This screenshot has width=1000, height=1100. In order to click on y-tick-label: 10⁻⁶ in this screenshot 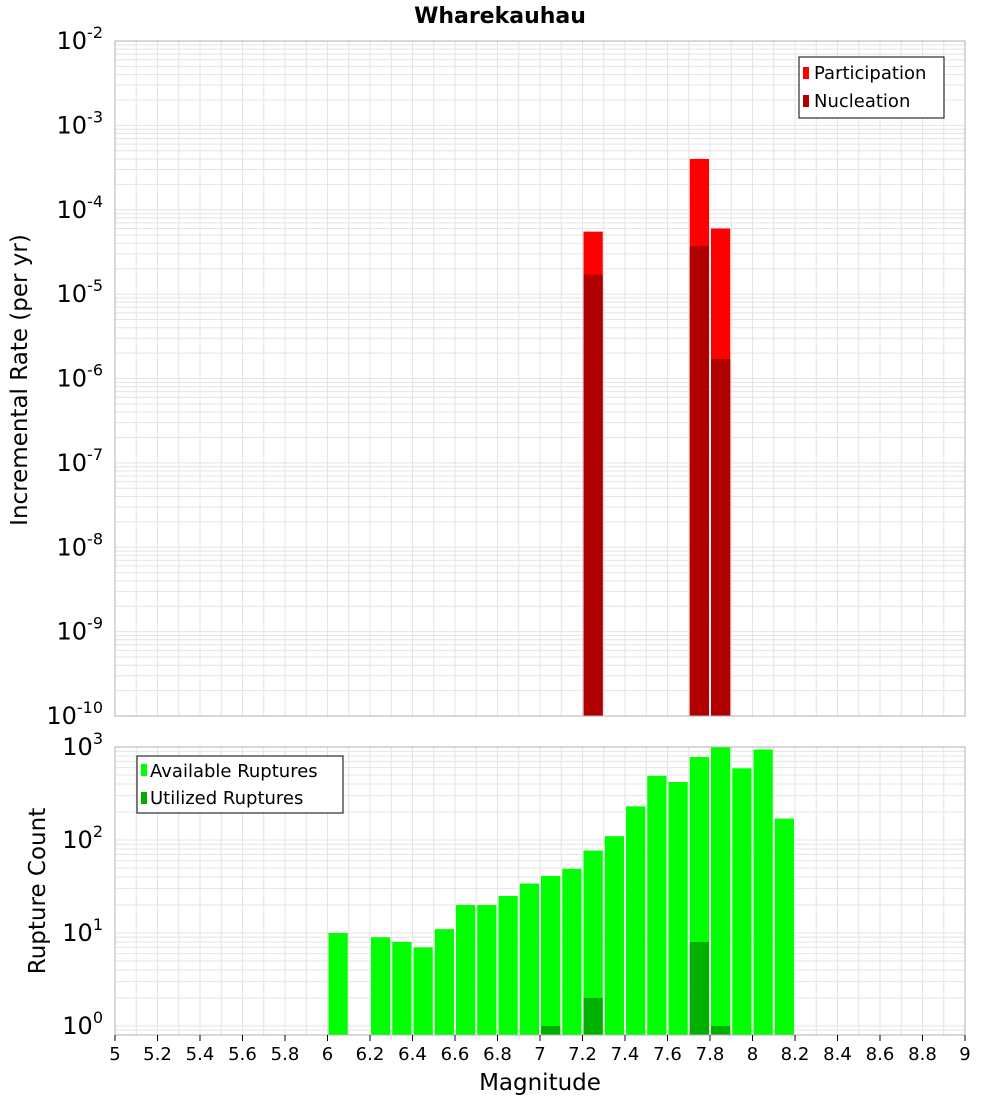, I will do `click(80, 377)`.